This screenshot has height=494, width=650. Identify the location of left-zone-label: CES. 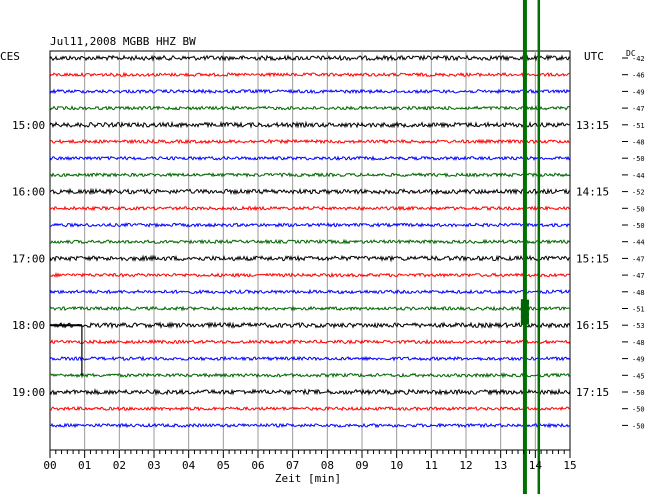
(10, 56).